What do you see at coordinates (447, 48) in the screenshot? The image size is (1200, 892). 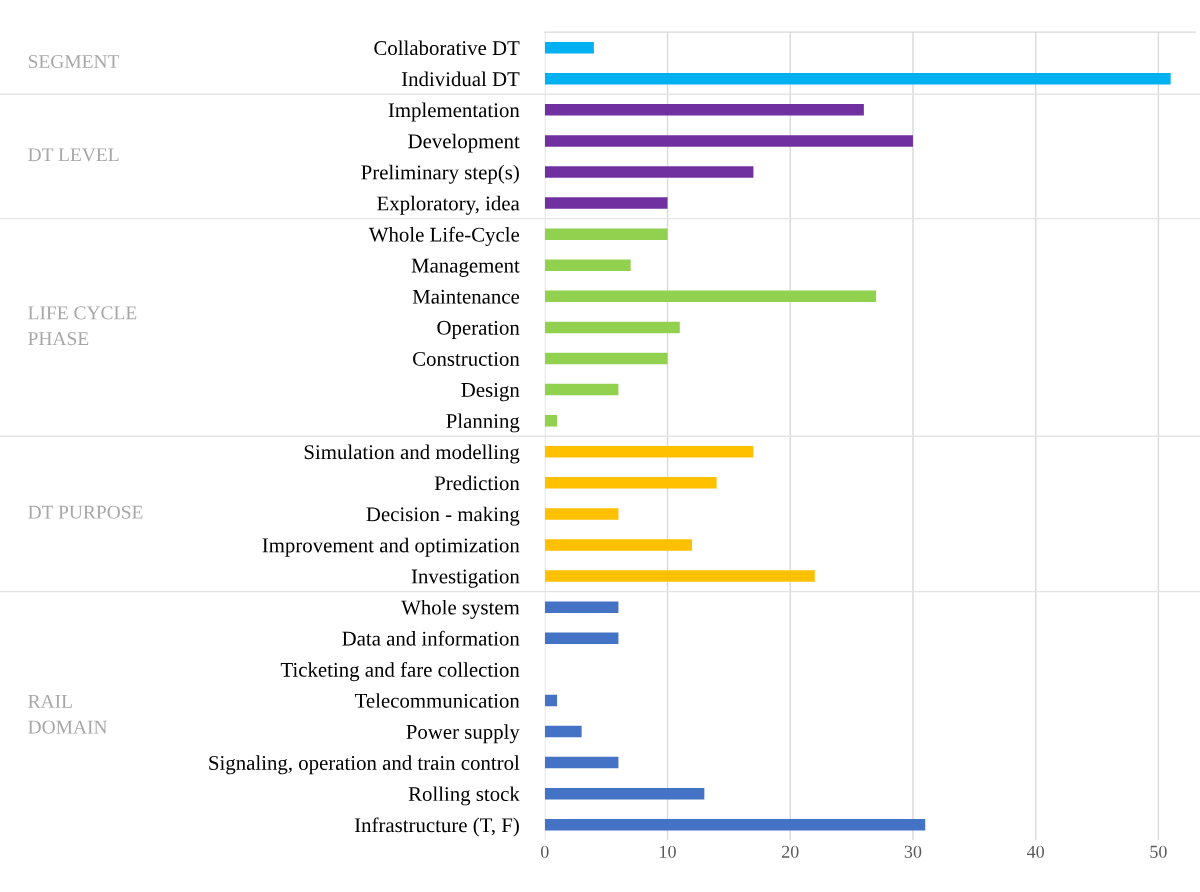 I see `y-tick-label: Collaborative DT` at bounding box center [447, 48].